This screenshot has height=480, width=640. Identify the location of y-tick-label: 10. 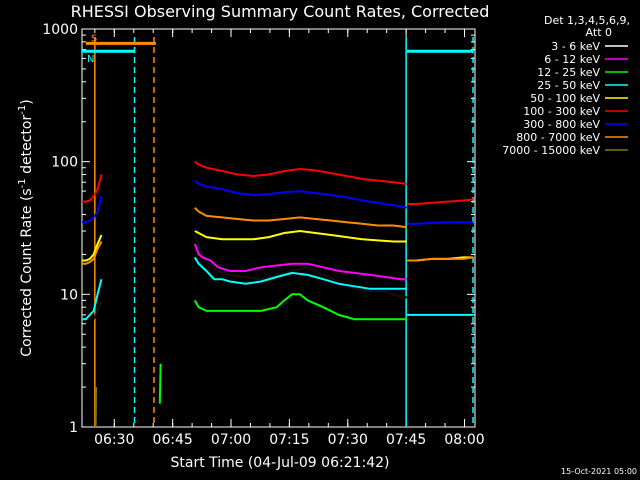
(69, 295).